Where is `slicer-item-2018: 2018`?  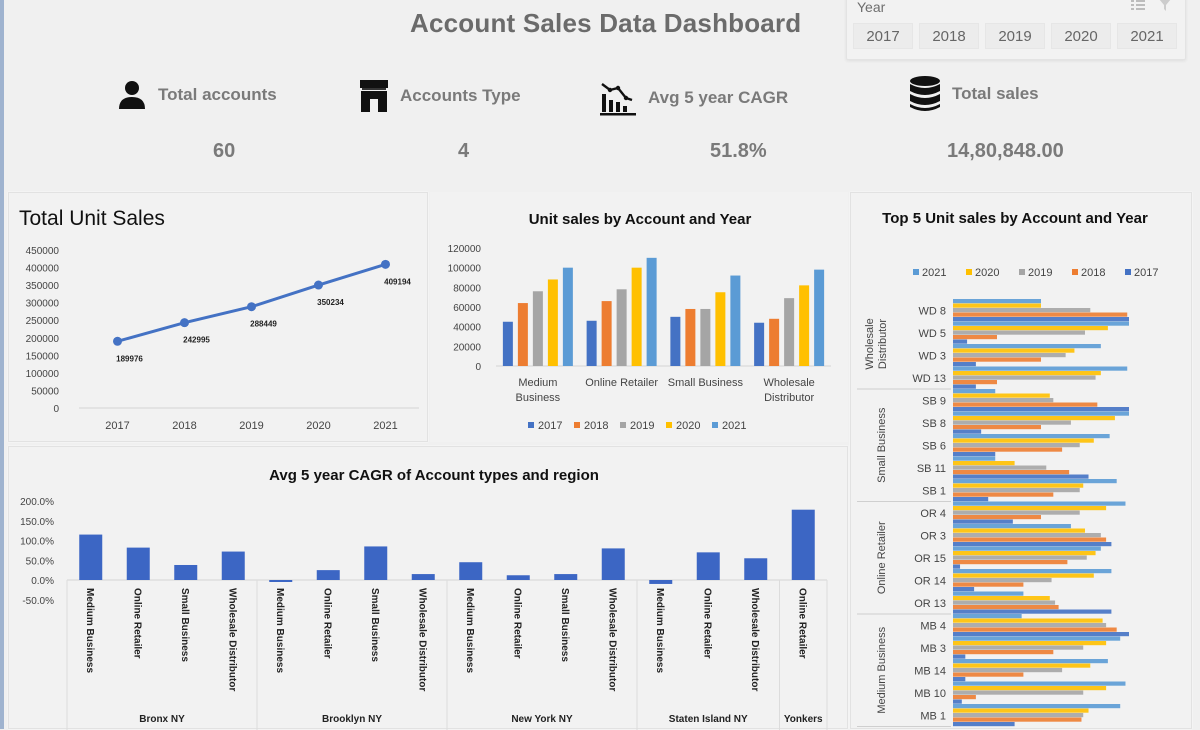
slicer-item-2018: 2018 is located at coordinates (949, 36).